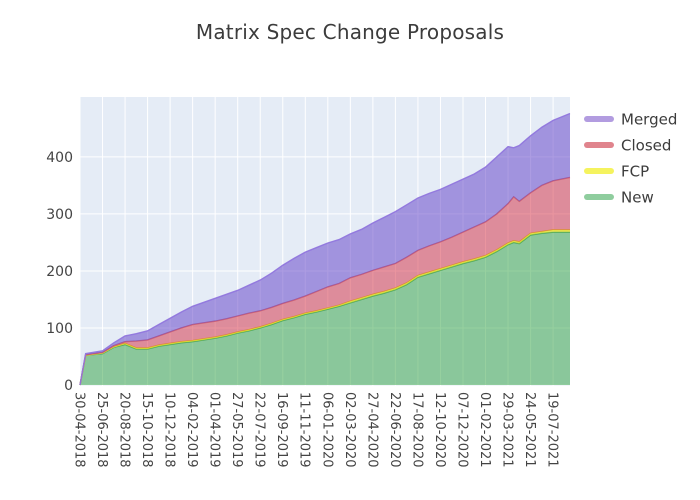 Image resolution: width=700 pixels, height=500 pixels. I want to click on x-tick-label-9: 16-09-2019, so click(281, 430).